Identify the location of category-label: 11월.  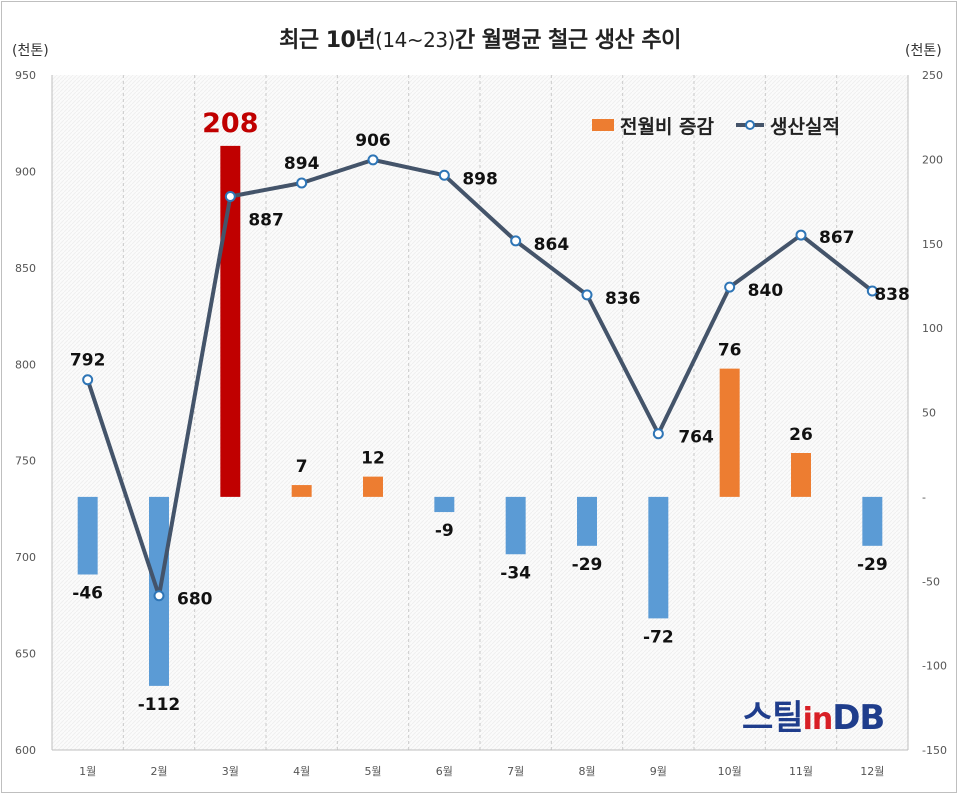
(801, 771).